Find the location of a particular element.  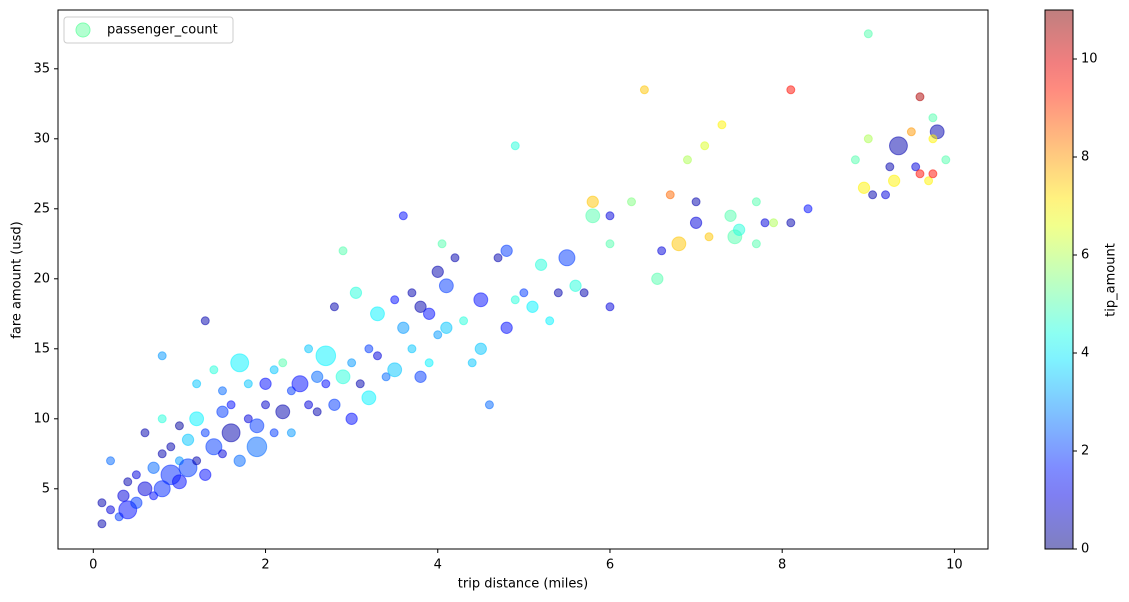

colorbar is located at coordinates (1059, 279).